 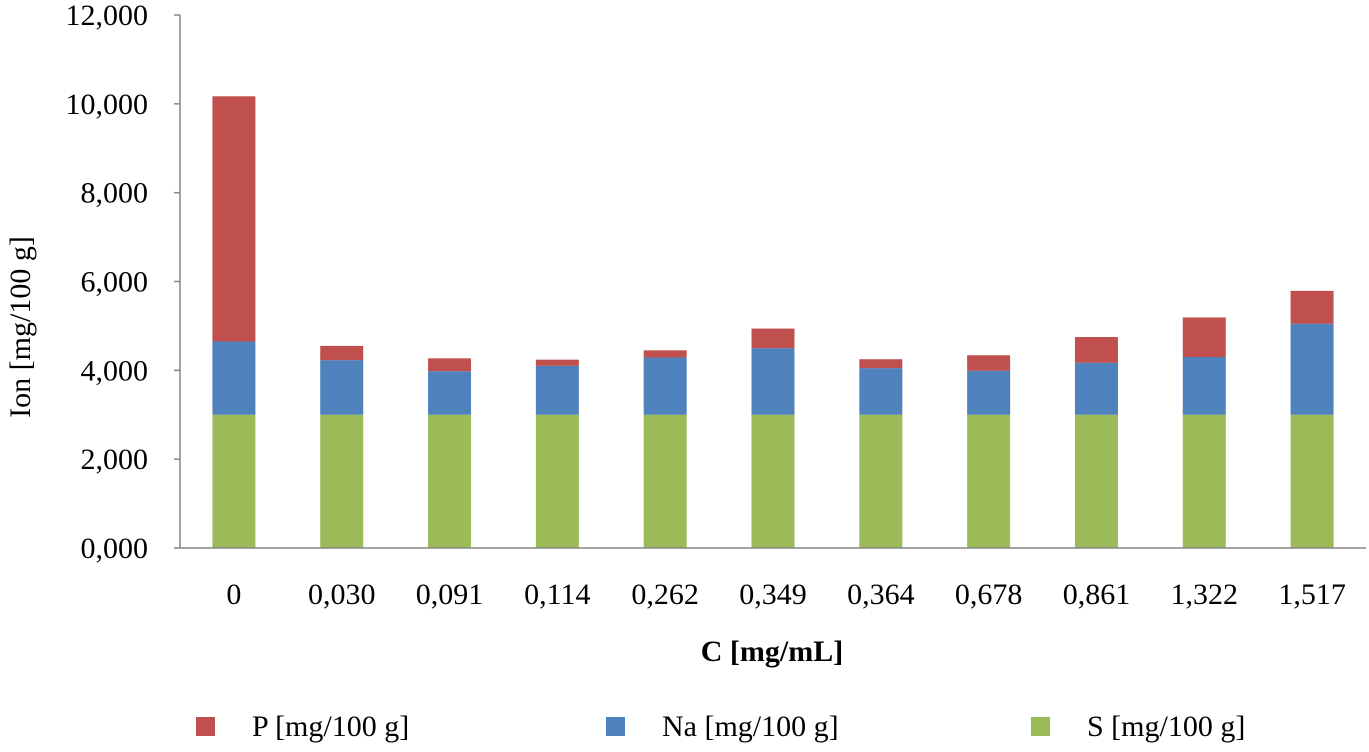 I want to click on legend-label-p: P [mg/100 g], so click(x=330, y=726).